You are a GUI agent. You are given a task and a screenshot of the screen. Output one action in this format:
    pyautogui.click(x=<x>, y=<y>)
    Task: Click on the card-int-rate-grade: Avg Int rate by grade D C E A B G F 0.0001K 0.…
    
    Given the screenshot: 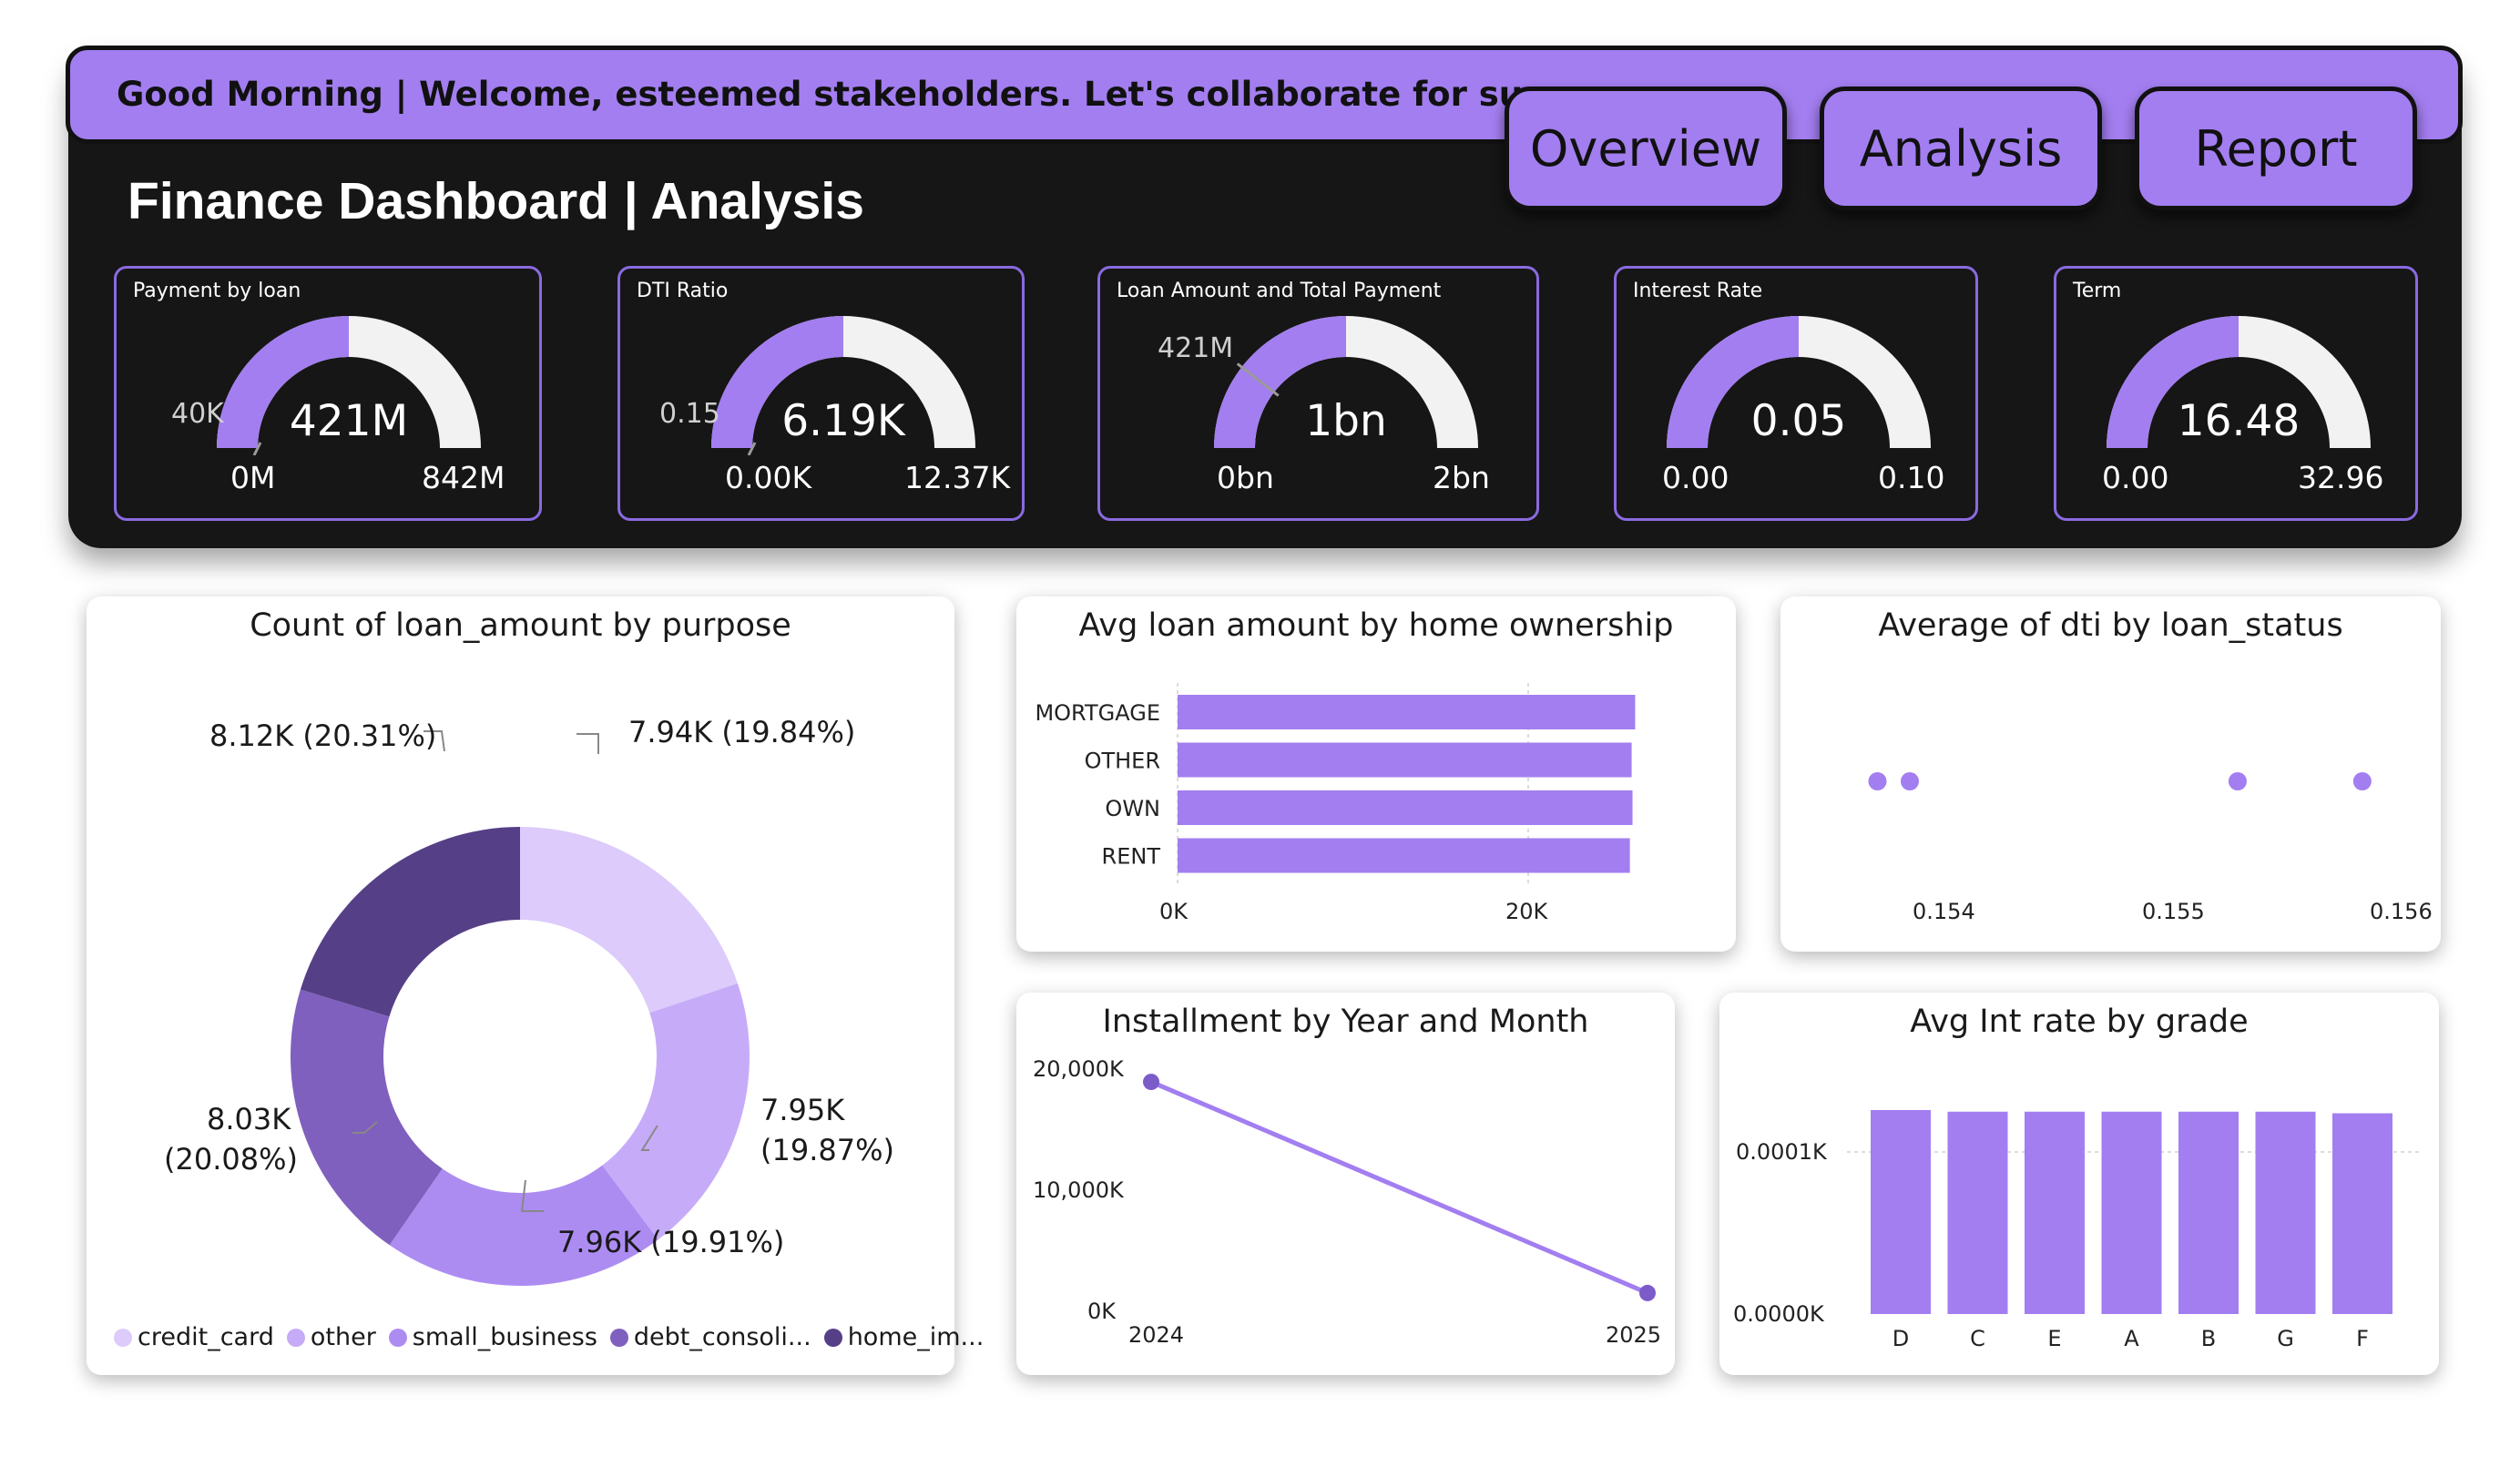 What is the action you would take?
    pyautogui.click(x=2079, y=1184)
    